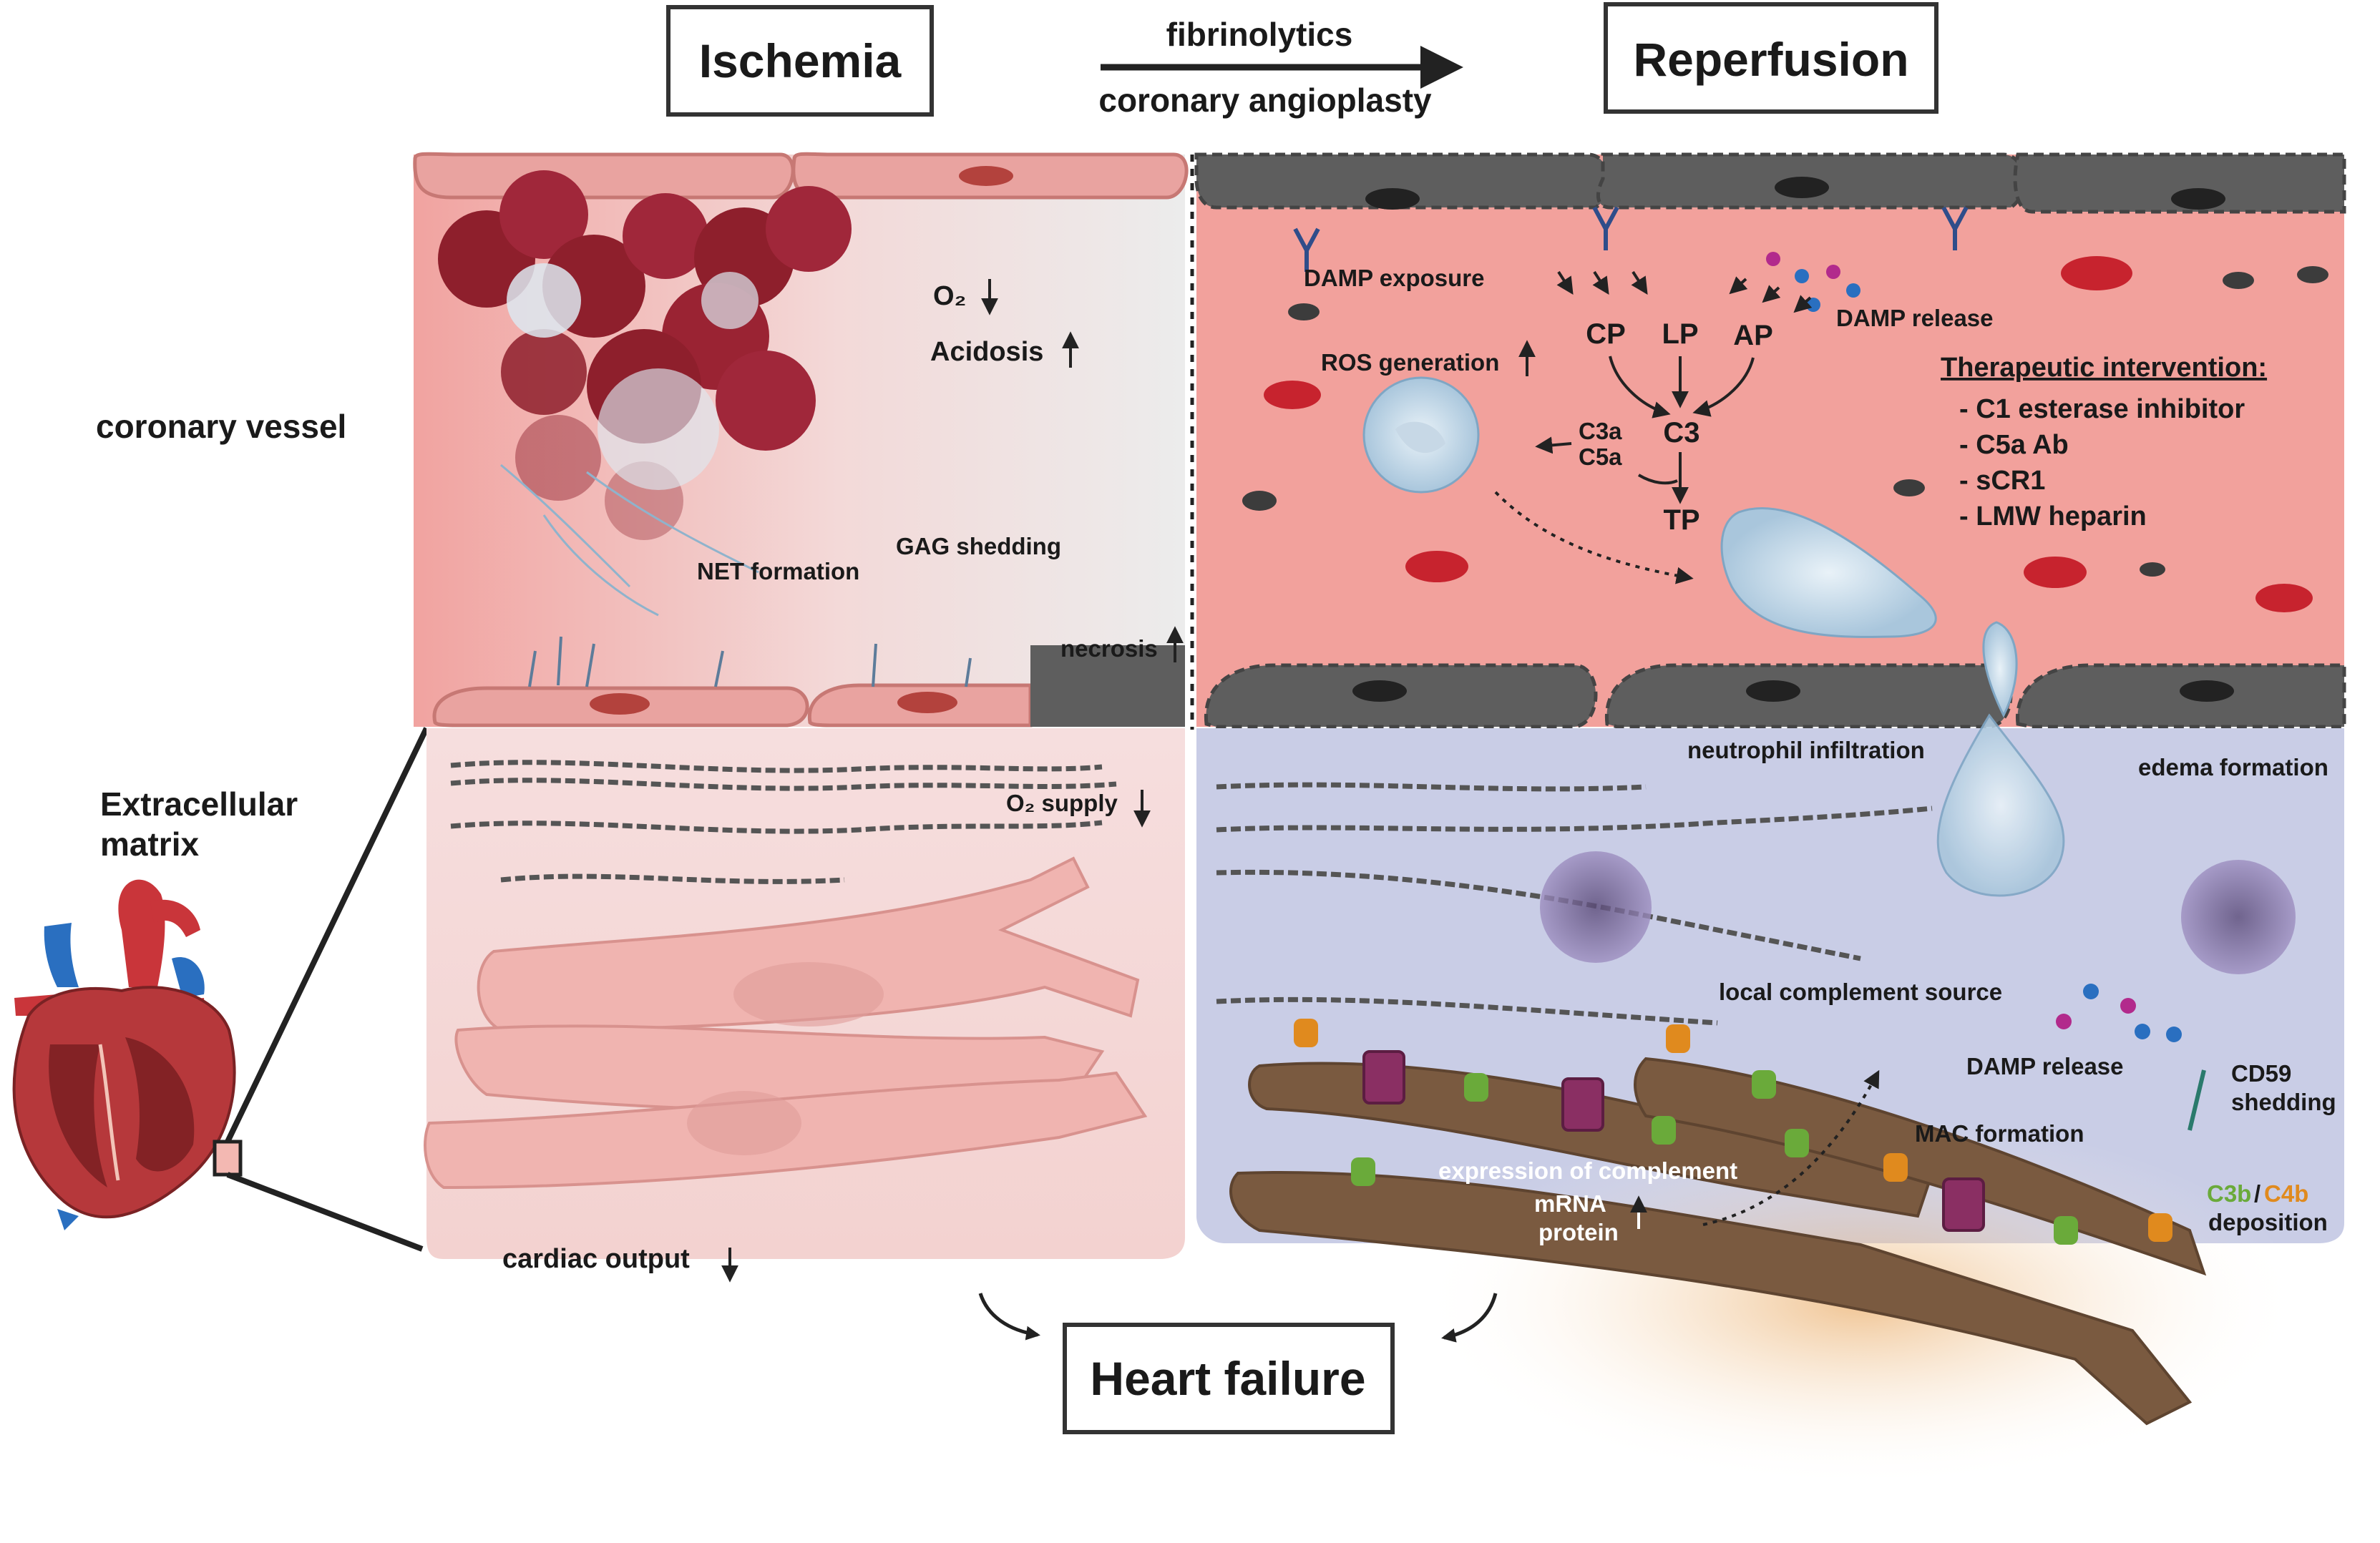 The width and height of the screenshot is (2380, 1543). Describe the element at coordinates (127, 1054) in the screenshot. I see `heart-illustration` at that location.